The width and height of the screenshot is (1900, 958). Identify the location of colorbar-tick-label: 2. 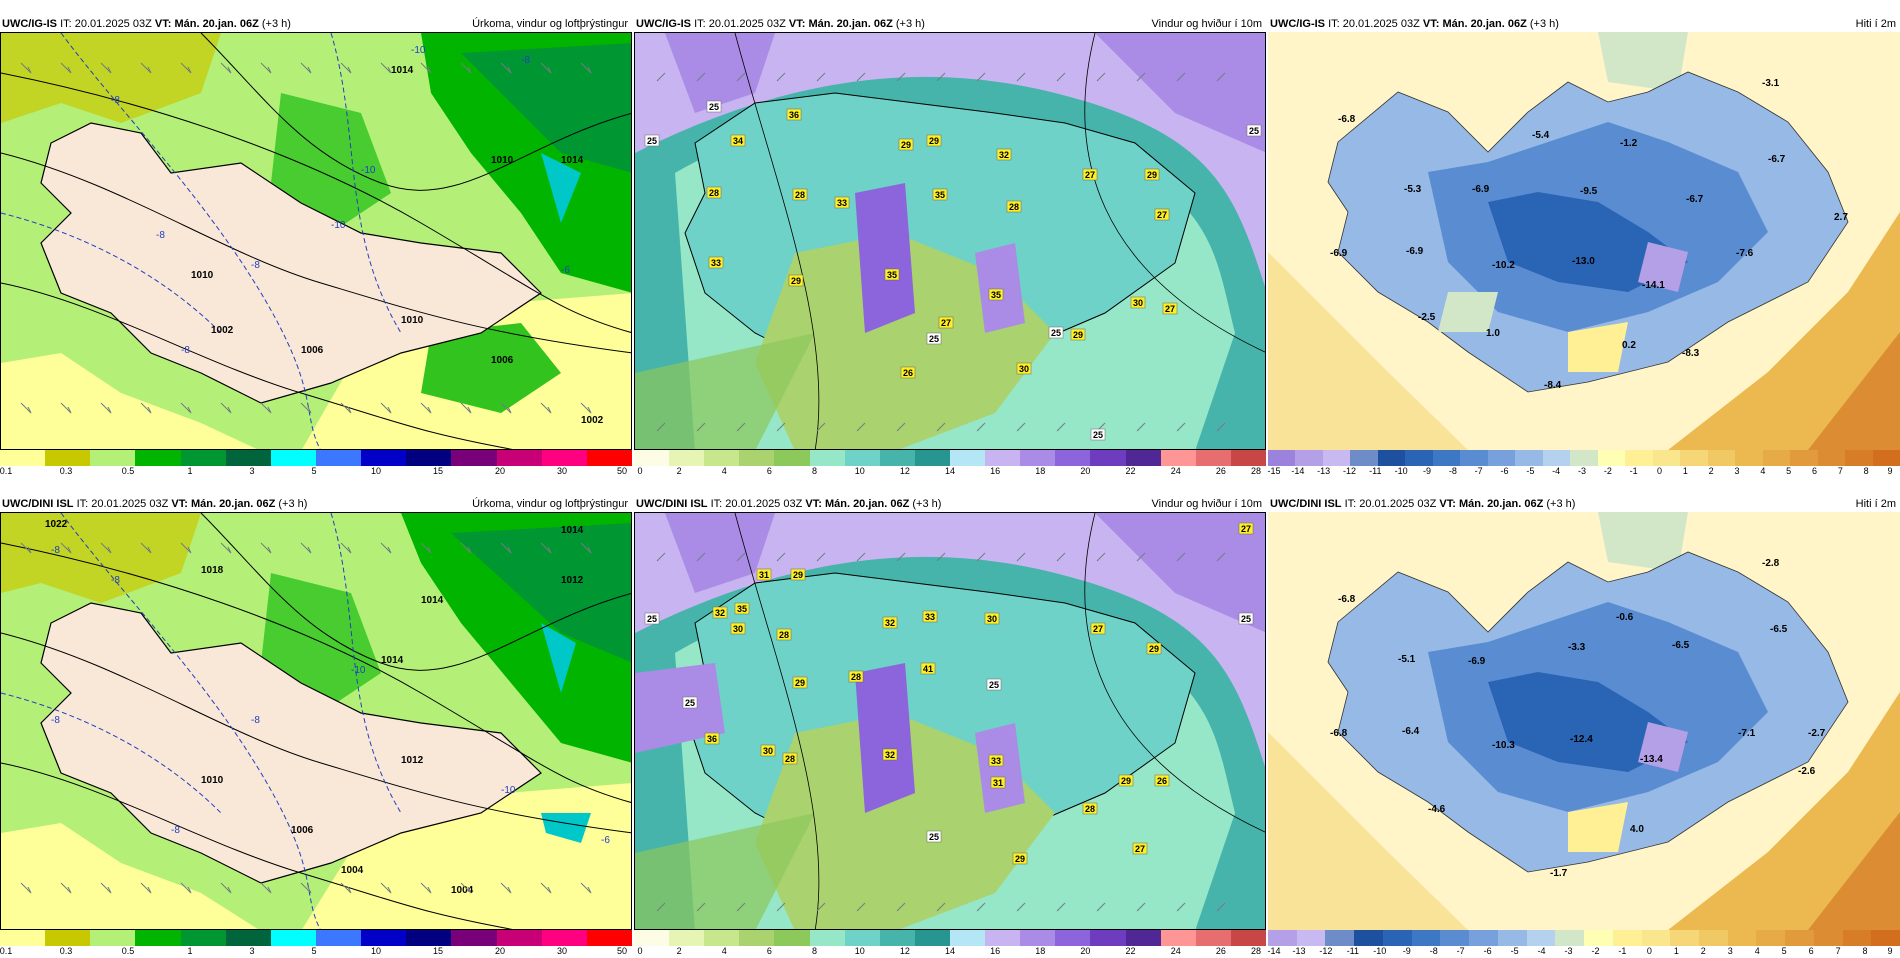
(1711, 471).